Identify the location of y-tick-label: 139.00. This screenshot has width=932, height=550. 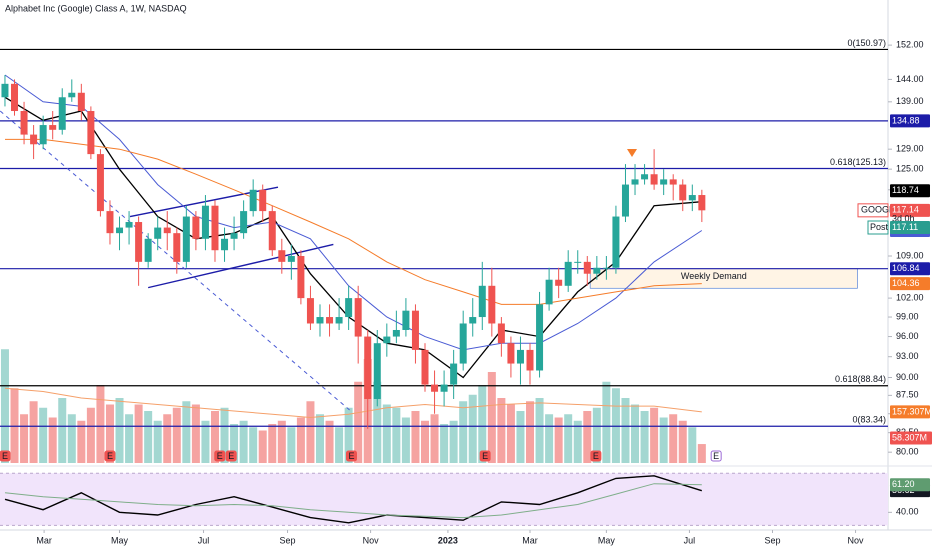
(910, 101).